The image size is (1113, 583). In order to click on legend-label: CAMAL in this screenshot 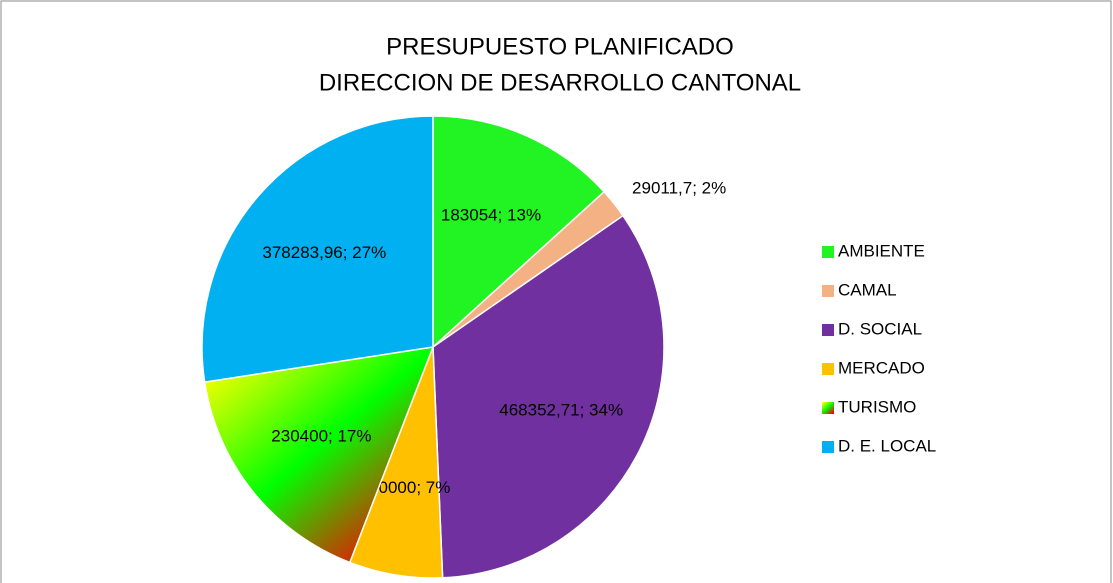, I will do `click(867, 289)`.